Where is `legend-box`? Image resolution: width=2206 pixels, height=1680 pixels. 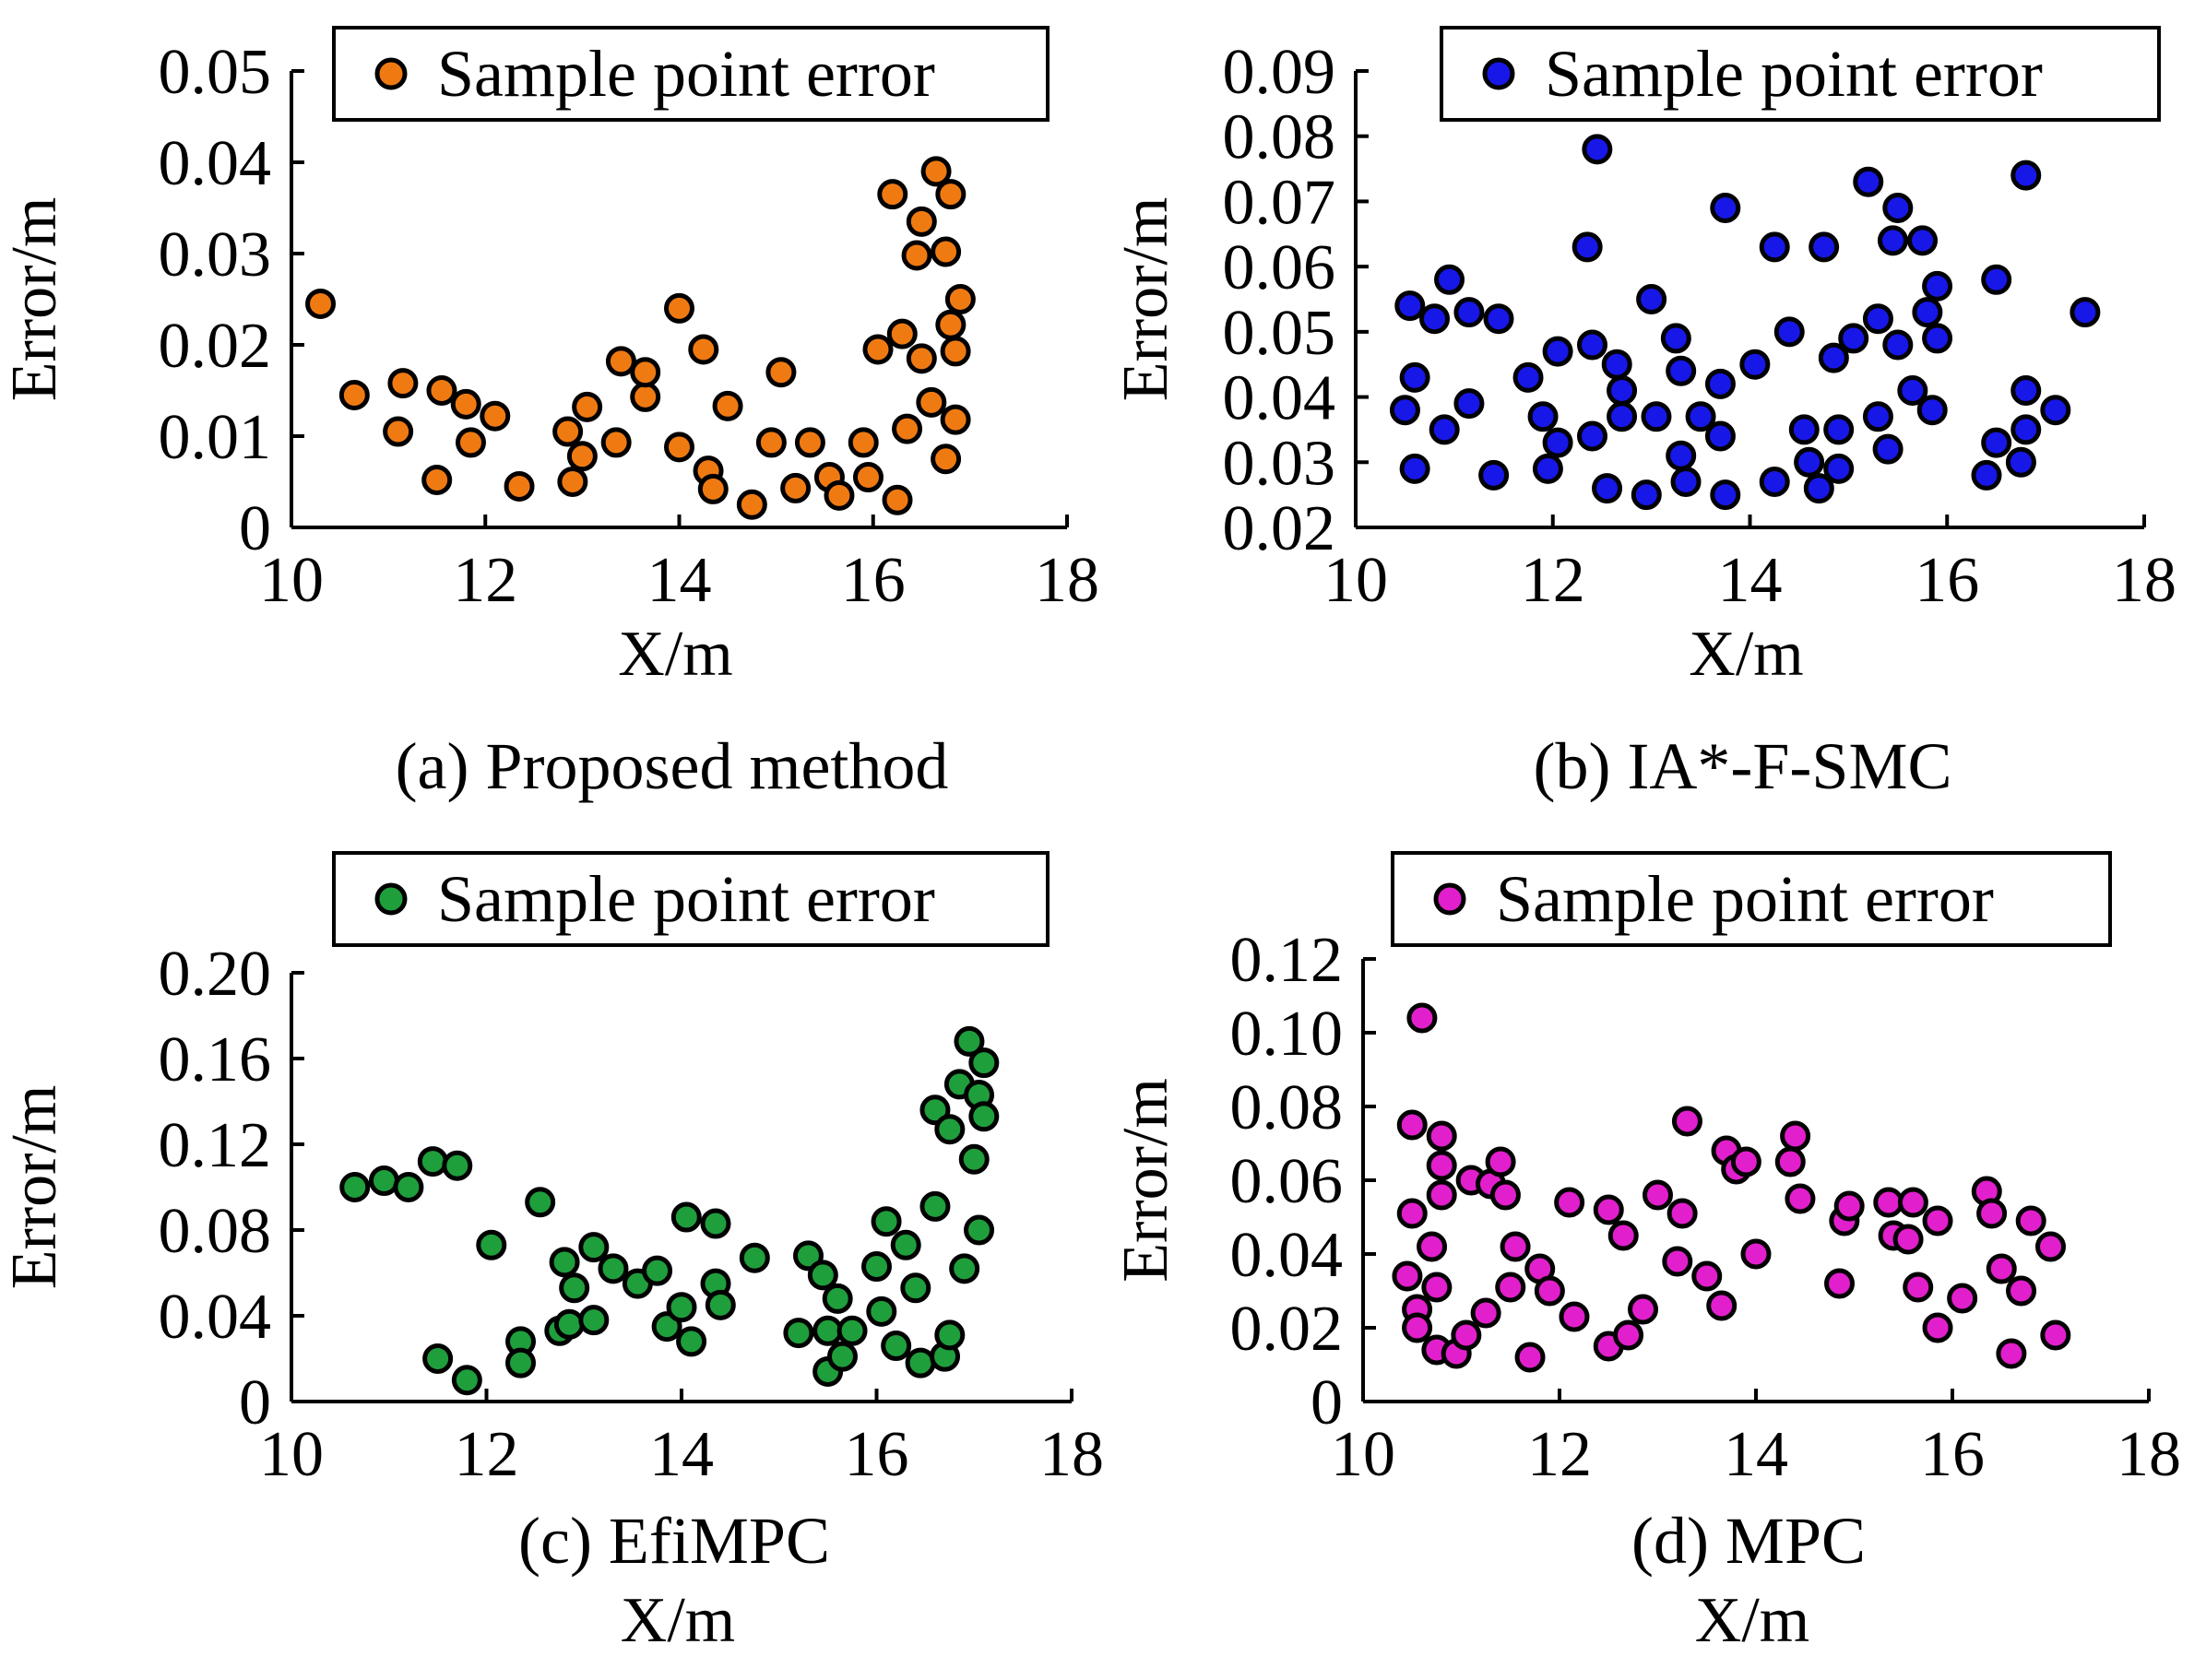 legend-box is located at coordinates (691, 74).